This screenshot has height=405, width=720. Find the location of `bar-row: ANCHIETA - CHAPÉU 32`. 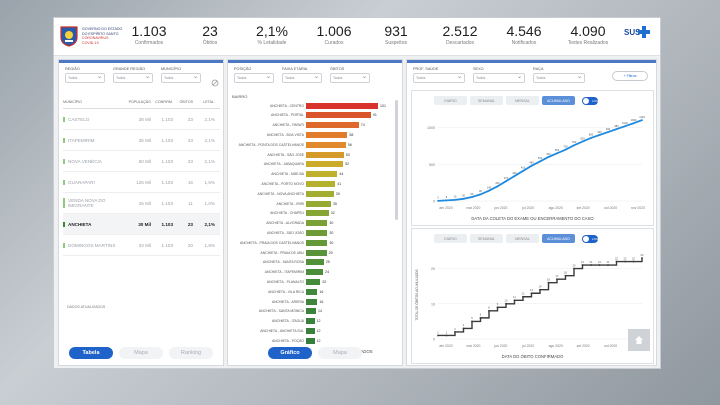

bar-row: ANCHIETA - CHAPÉU 32 is located at coordinates (282, 213).